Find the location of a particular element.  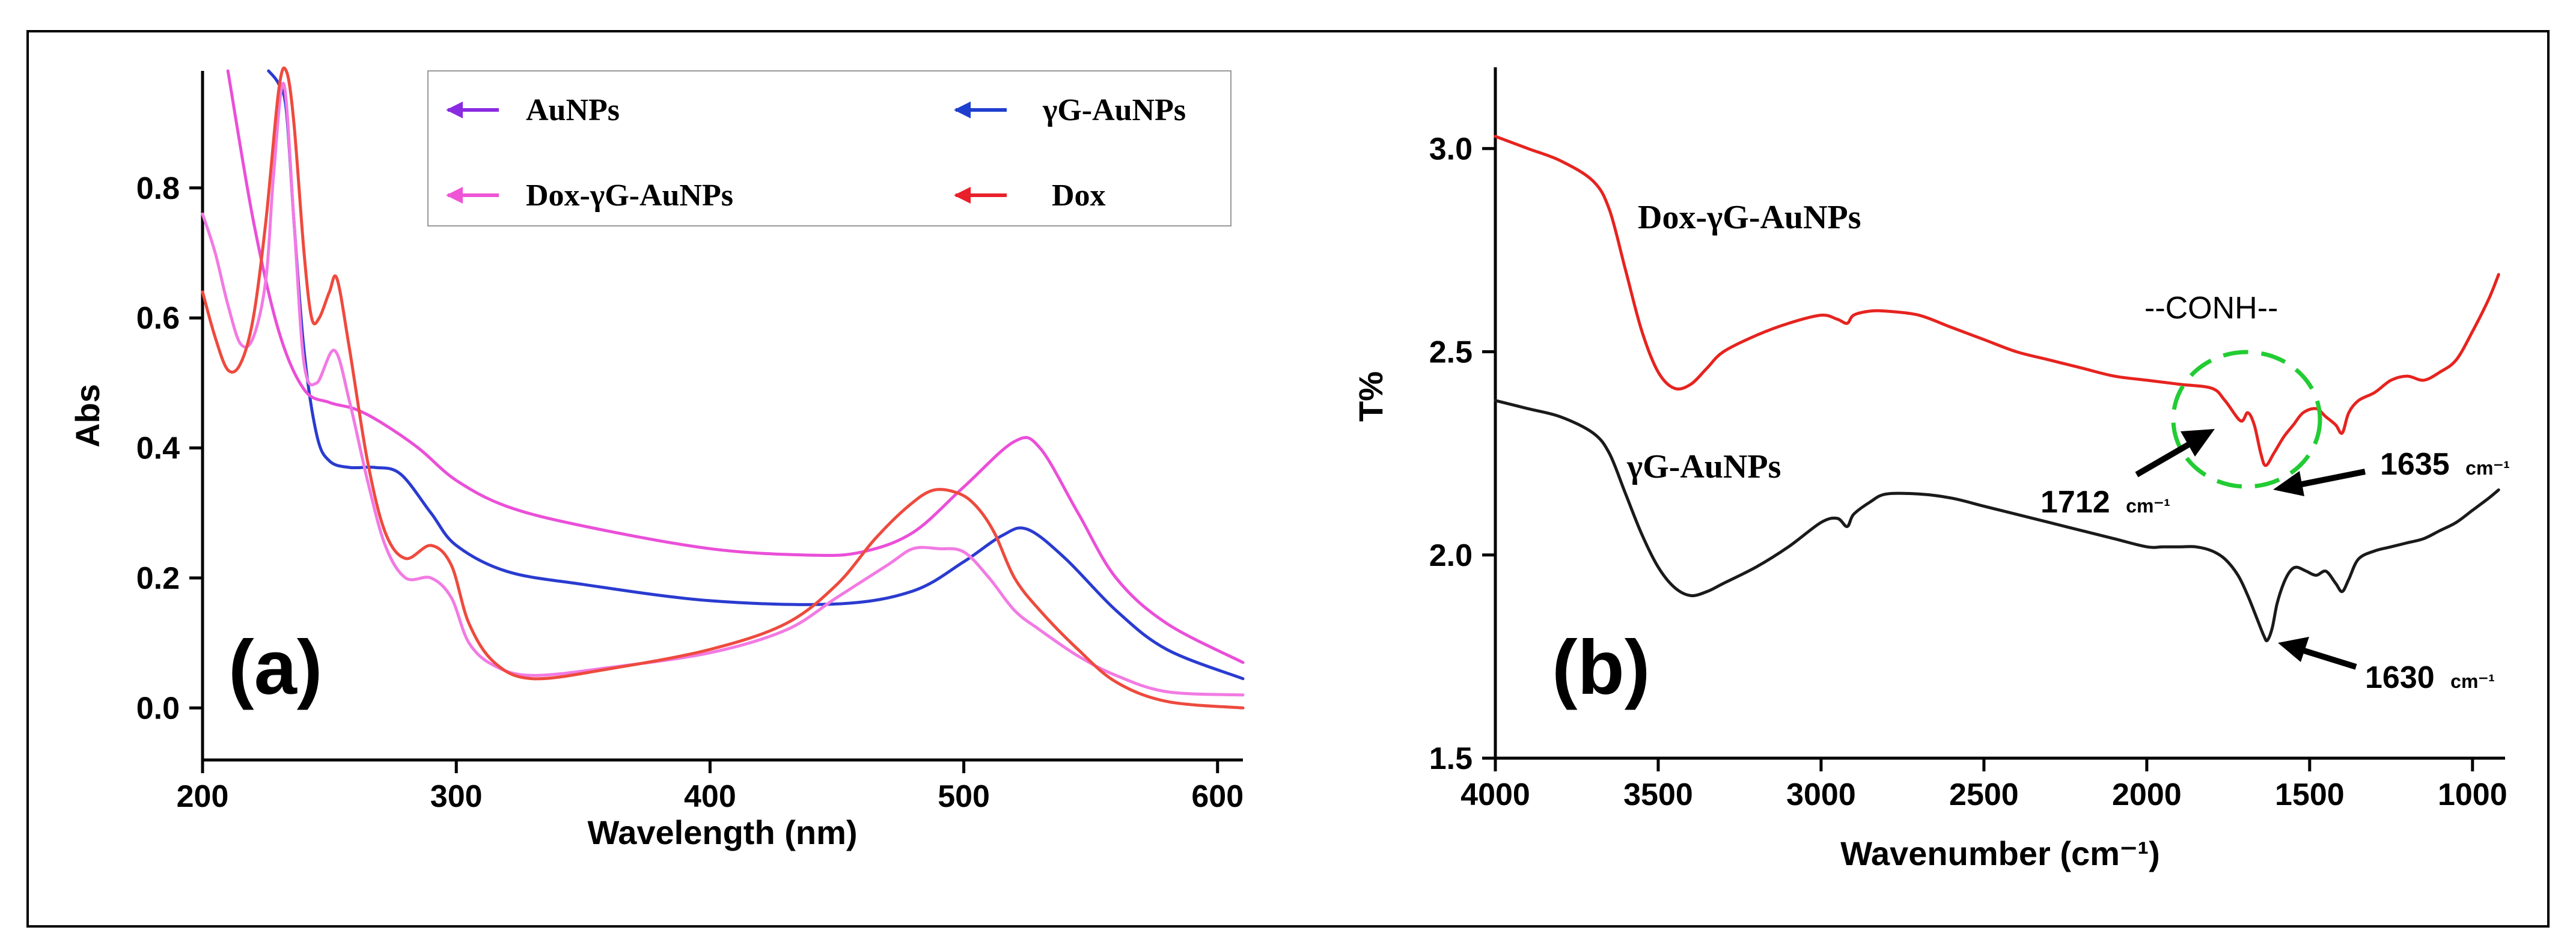

peak-label-1635: 1635 cm⁻¹ is located at coordinates (2445, 464).